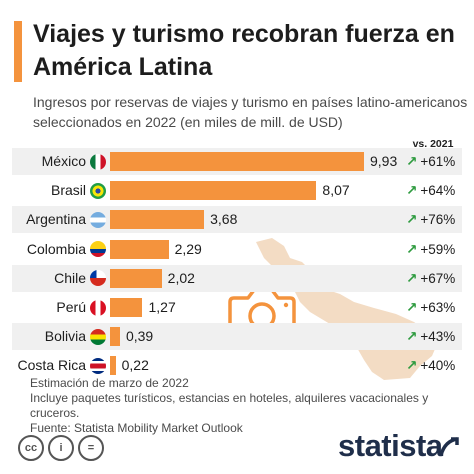 The image size is (474, 474). Describe the element at coordinates (98, 161) in the screenshot. I see `mexico-flag-icon` at that location.